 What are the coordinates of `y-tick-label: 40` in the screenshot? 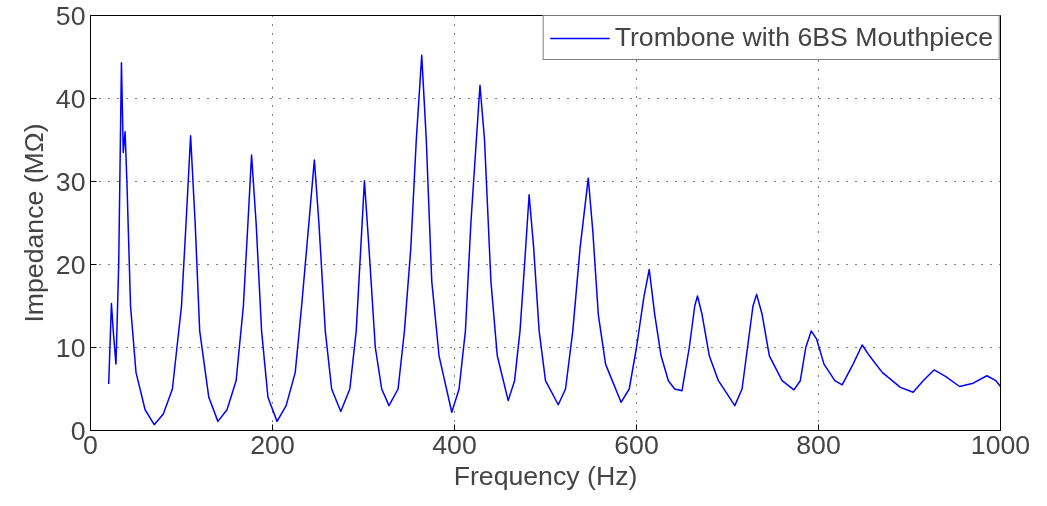 It's located at (70, 98).